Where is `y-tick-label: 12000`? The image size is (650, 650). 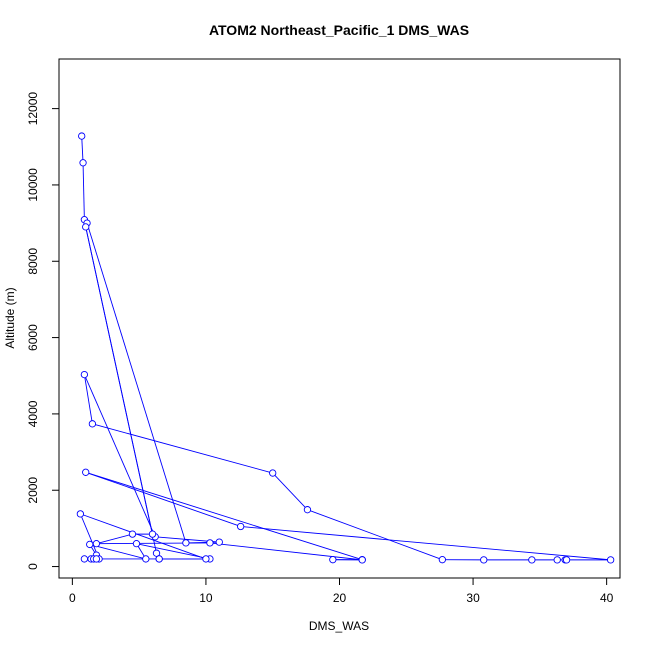
y-tick-label: 12000 is located at coordinates (33, 109).